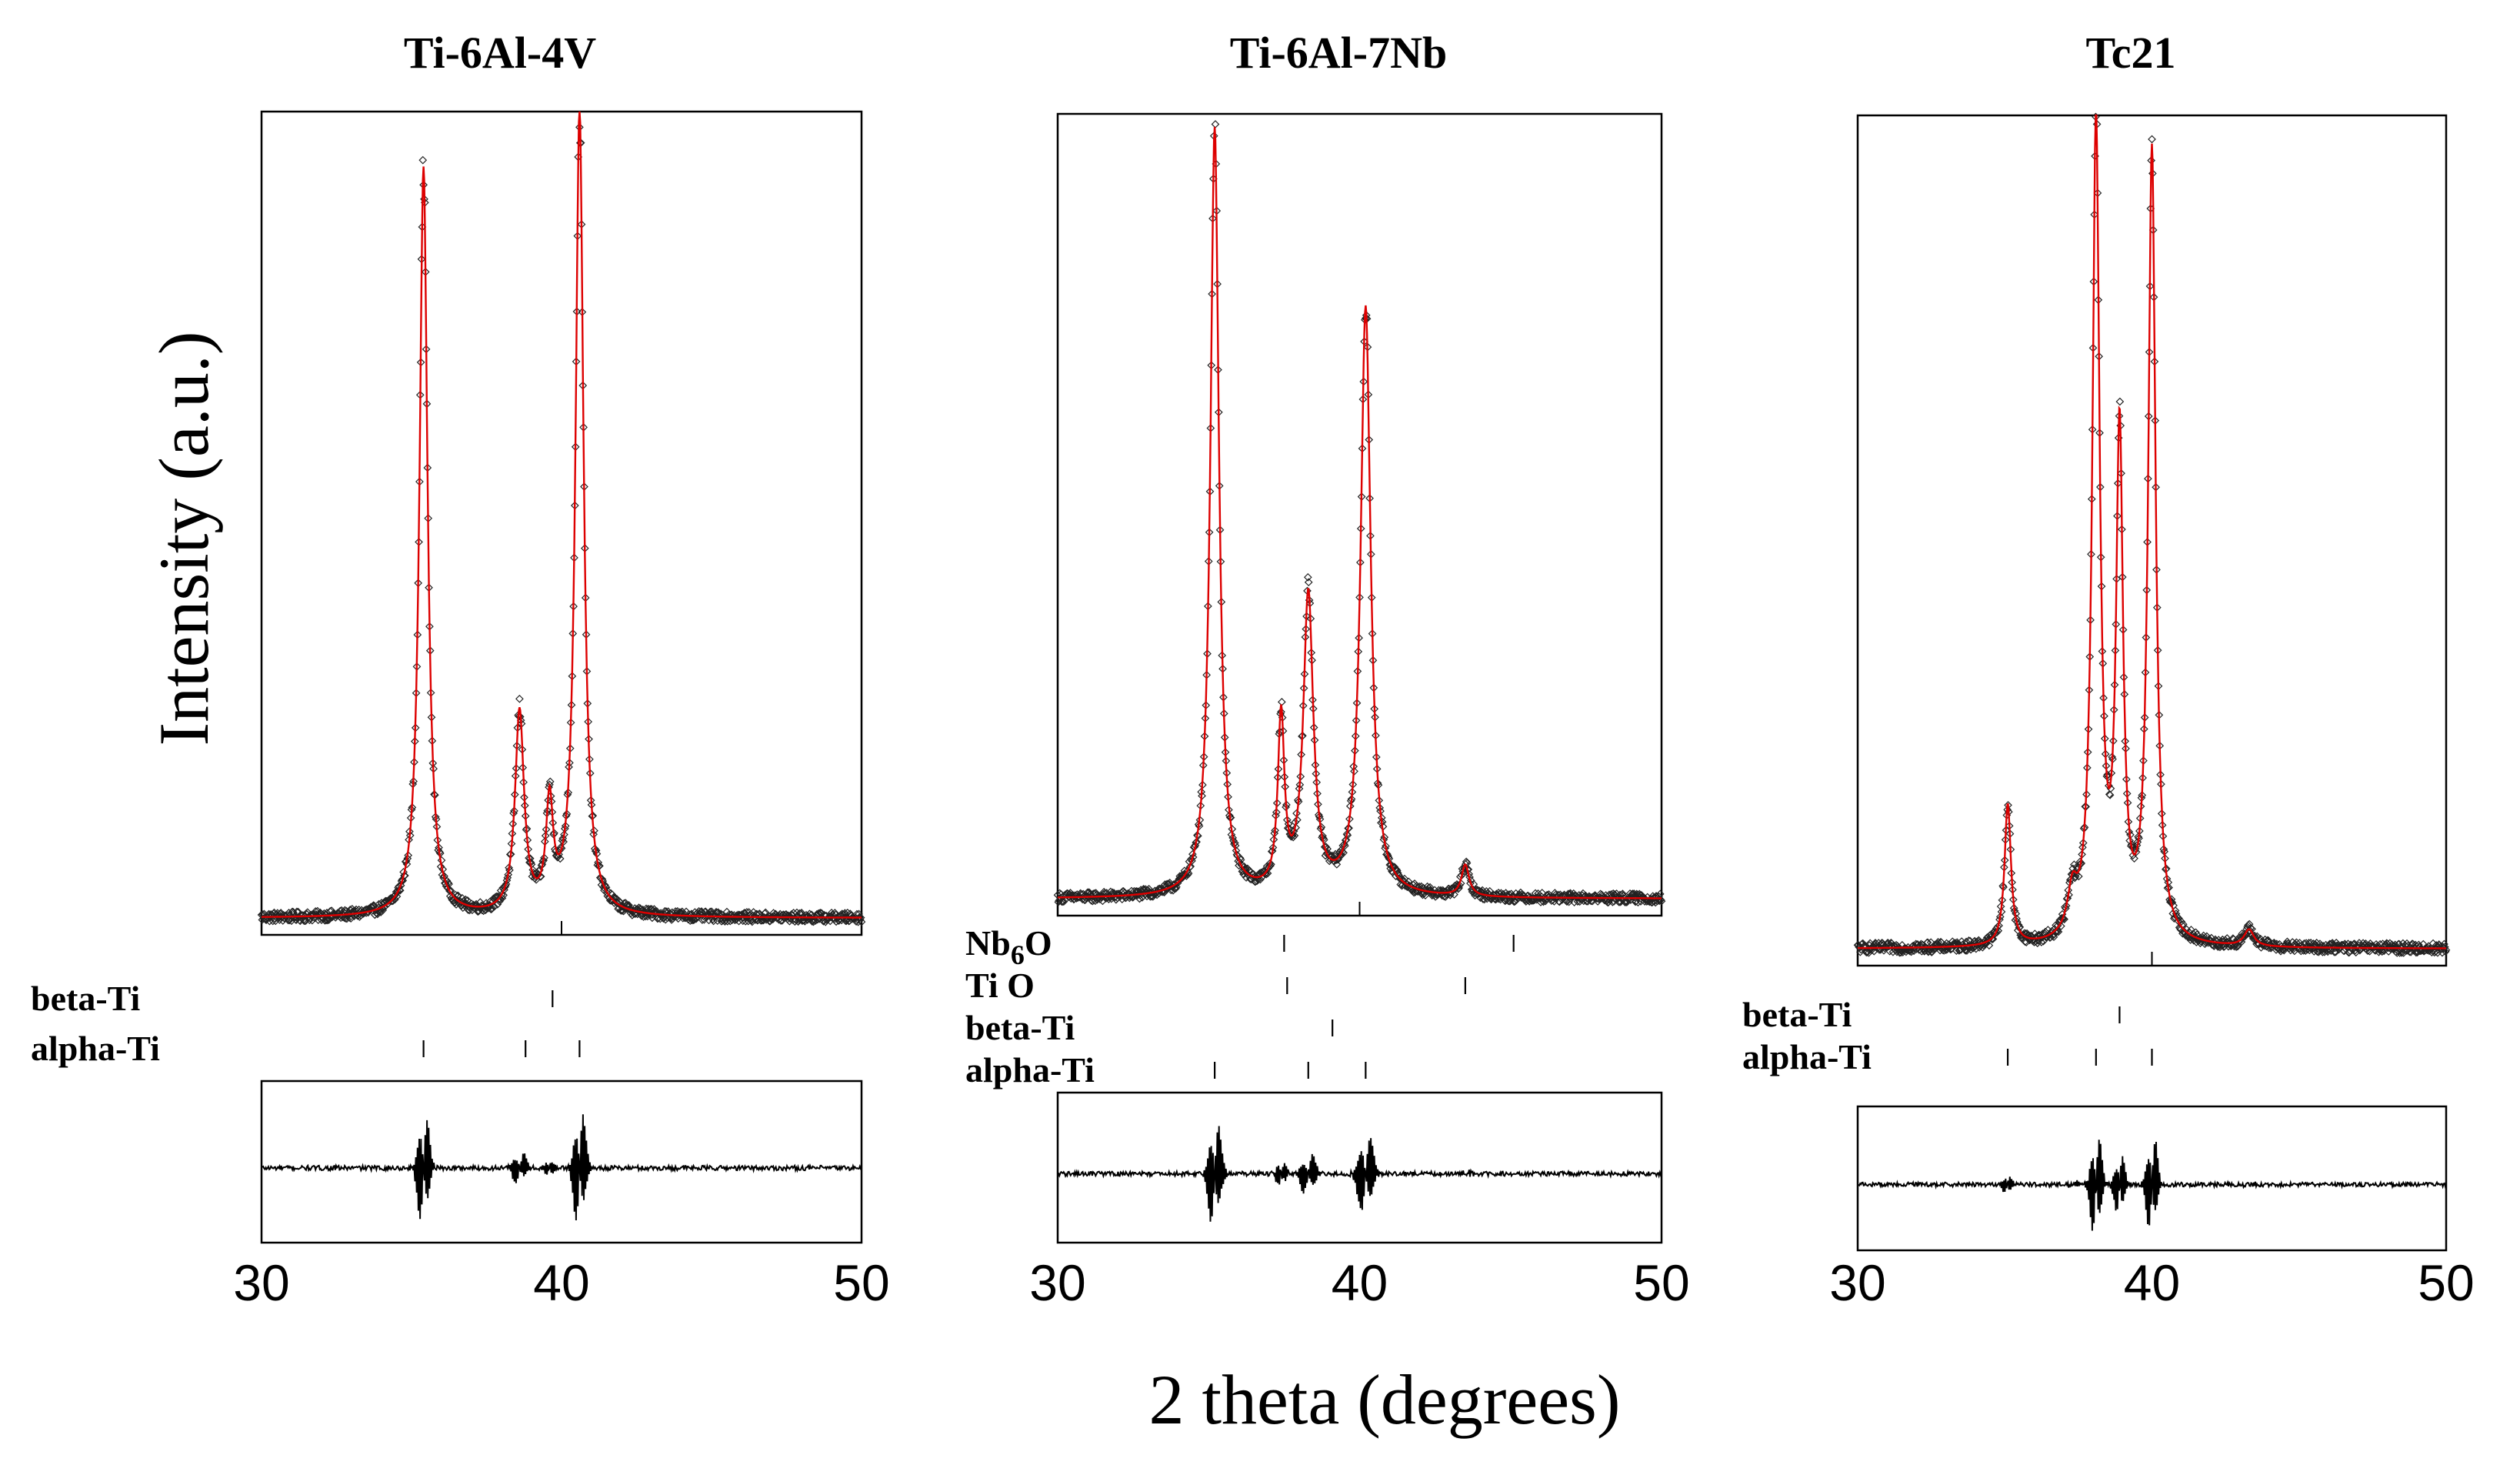 This screenshot has height=1465, width=2520. Describe the element at coordinates (1661, 1282) in the screenshot. I see `x-tick-label: 50` at that location.